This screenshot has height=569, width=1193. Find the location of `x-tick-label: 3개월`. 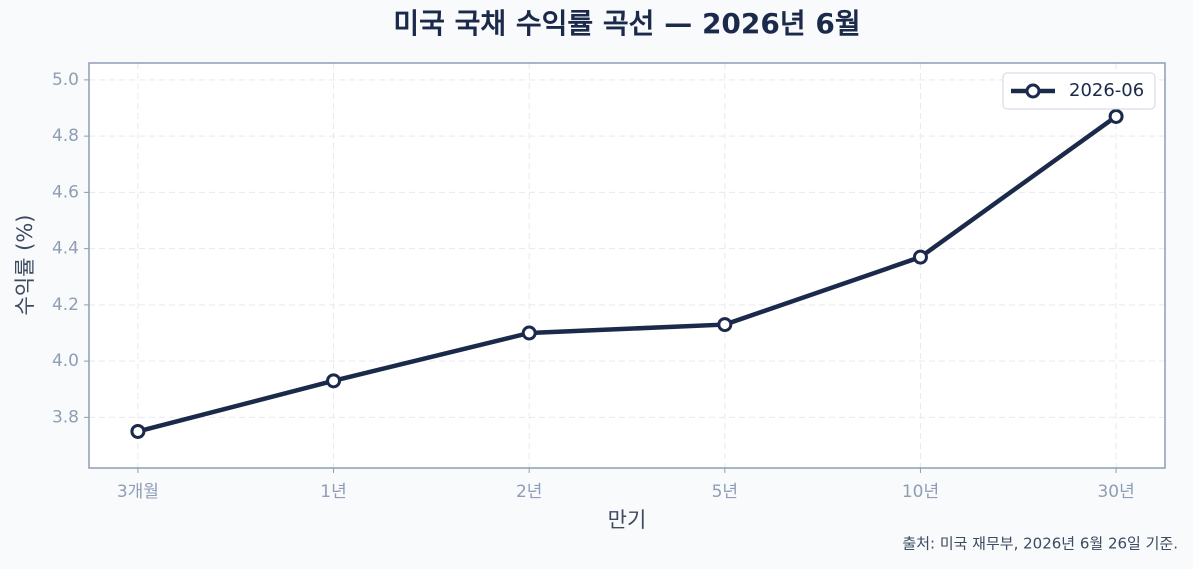

x-tick-label: 3개월 is located at coordinates (138, 492).